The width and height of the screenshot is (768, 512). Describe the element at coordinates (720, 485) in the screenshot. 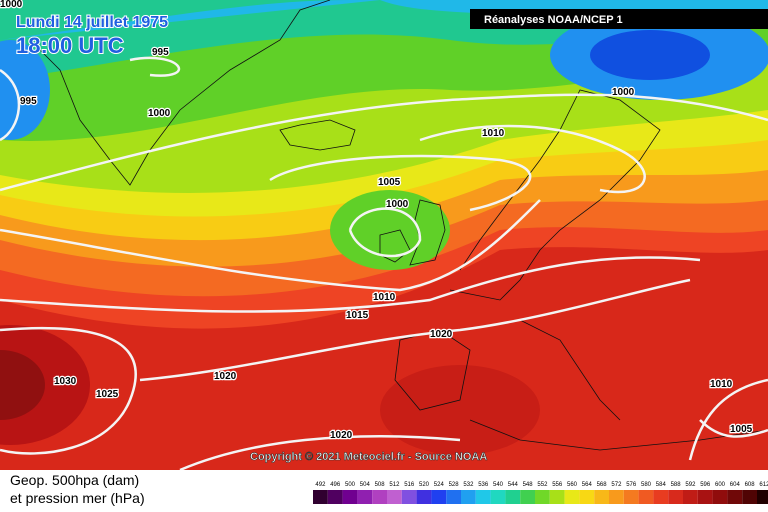

I see `scale-label: 600` at that location.